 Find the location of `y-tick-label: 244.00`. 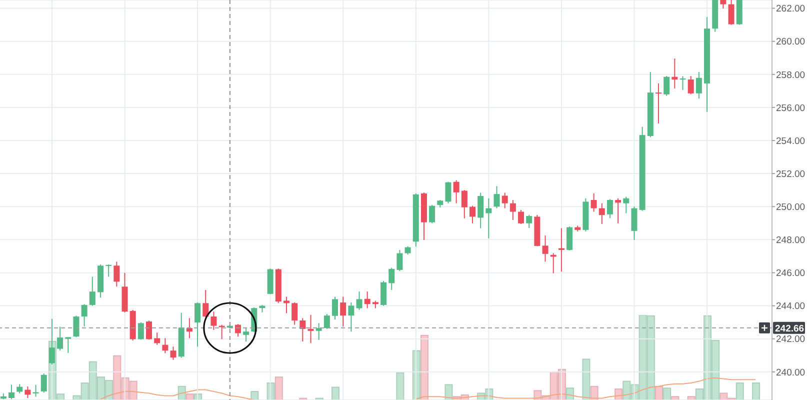

y-tick-label: 244.00 is located at coordinates (791, 306).